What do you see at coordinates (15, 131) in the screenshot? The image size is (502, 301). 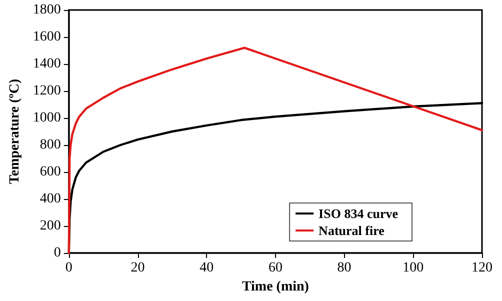 I see `y-axis-title: Temperature (ºC)` at bounding box center [15, 131].